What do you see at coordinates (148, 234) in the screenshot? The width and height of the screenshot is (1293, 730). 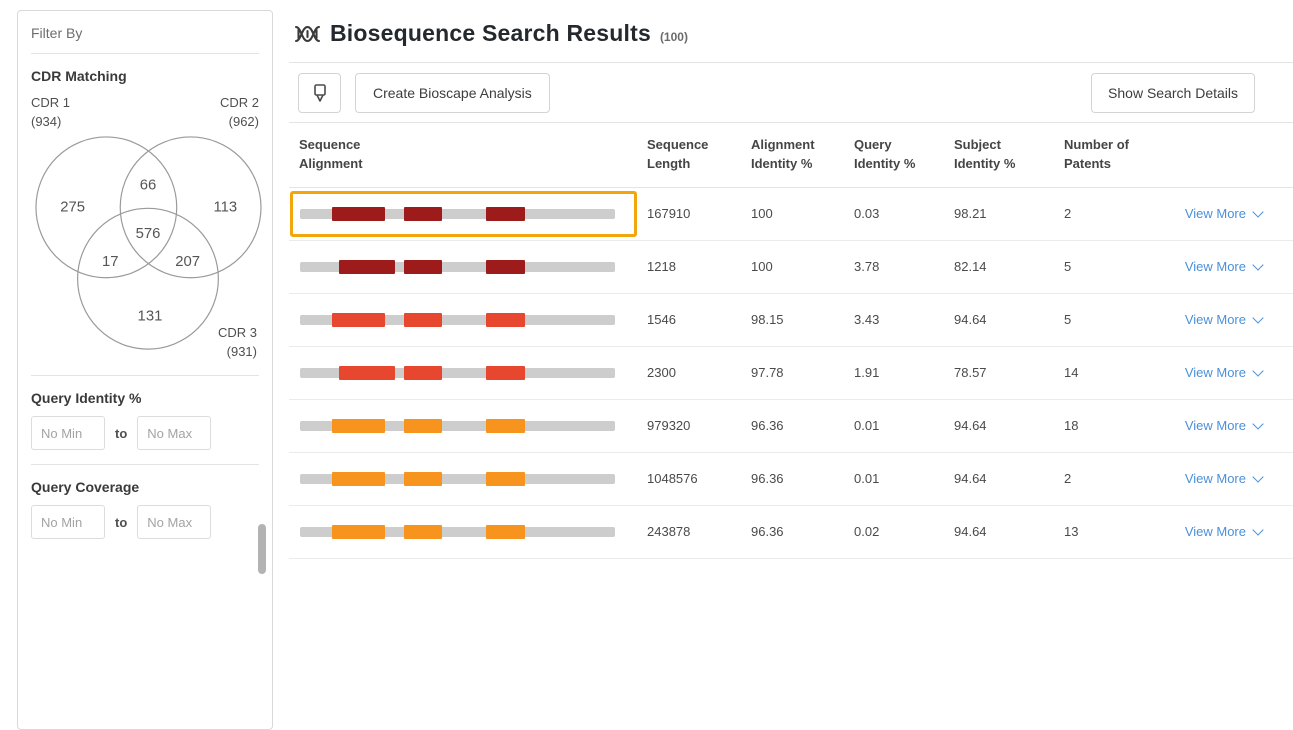 I see `venn-all-three-count: 576` at bounding box center [148, 234].